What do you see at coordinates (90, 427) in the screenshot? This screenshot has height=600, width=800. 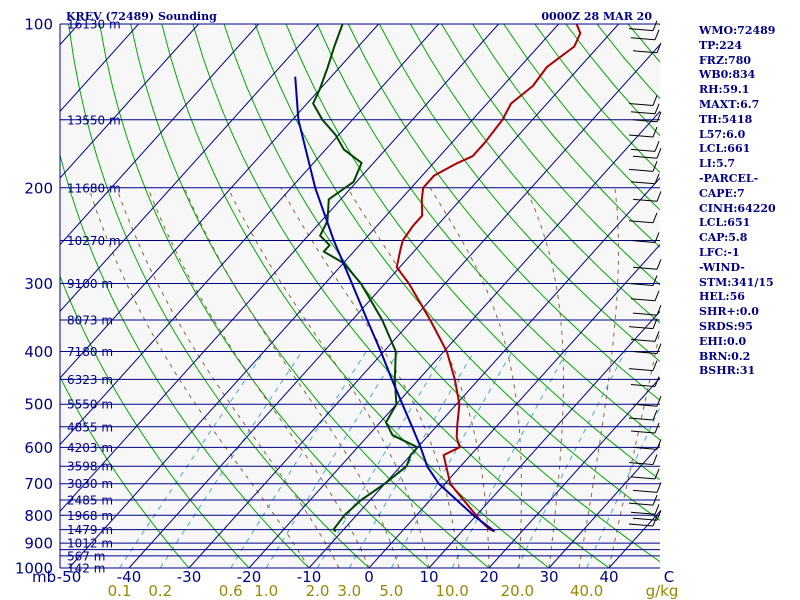 I see `height-label: 4855 m` at bounding box center [90, 427].